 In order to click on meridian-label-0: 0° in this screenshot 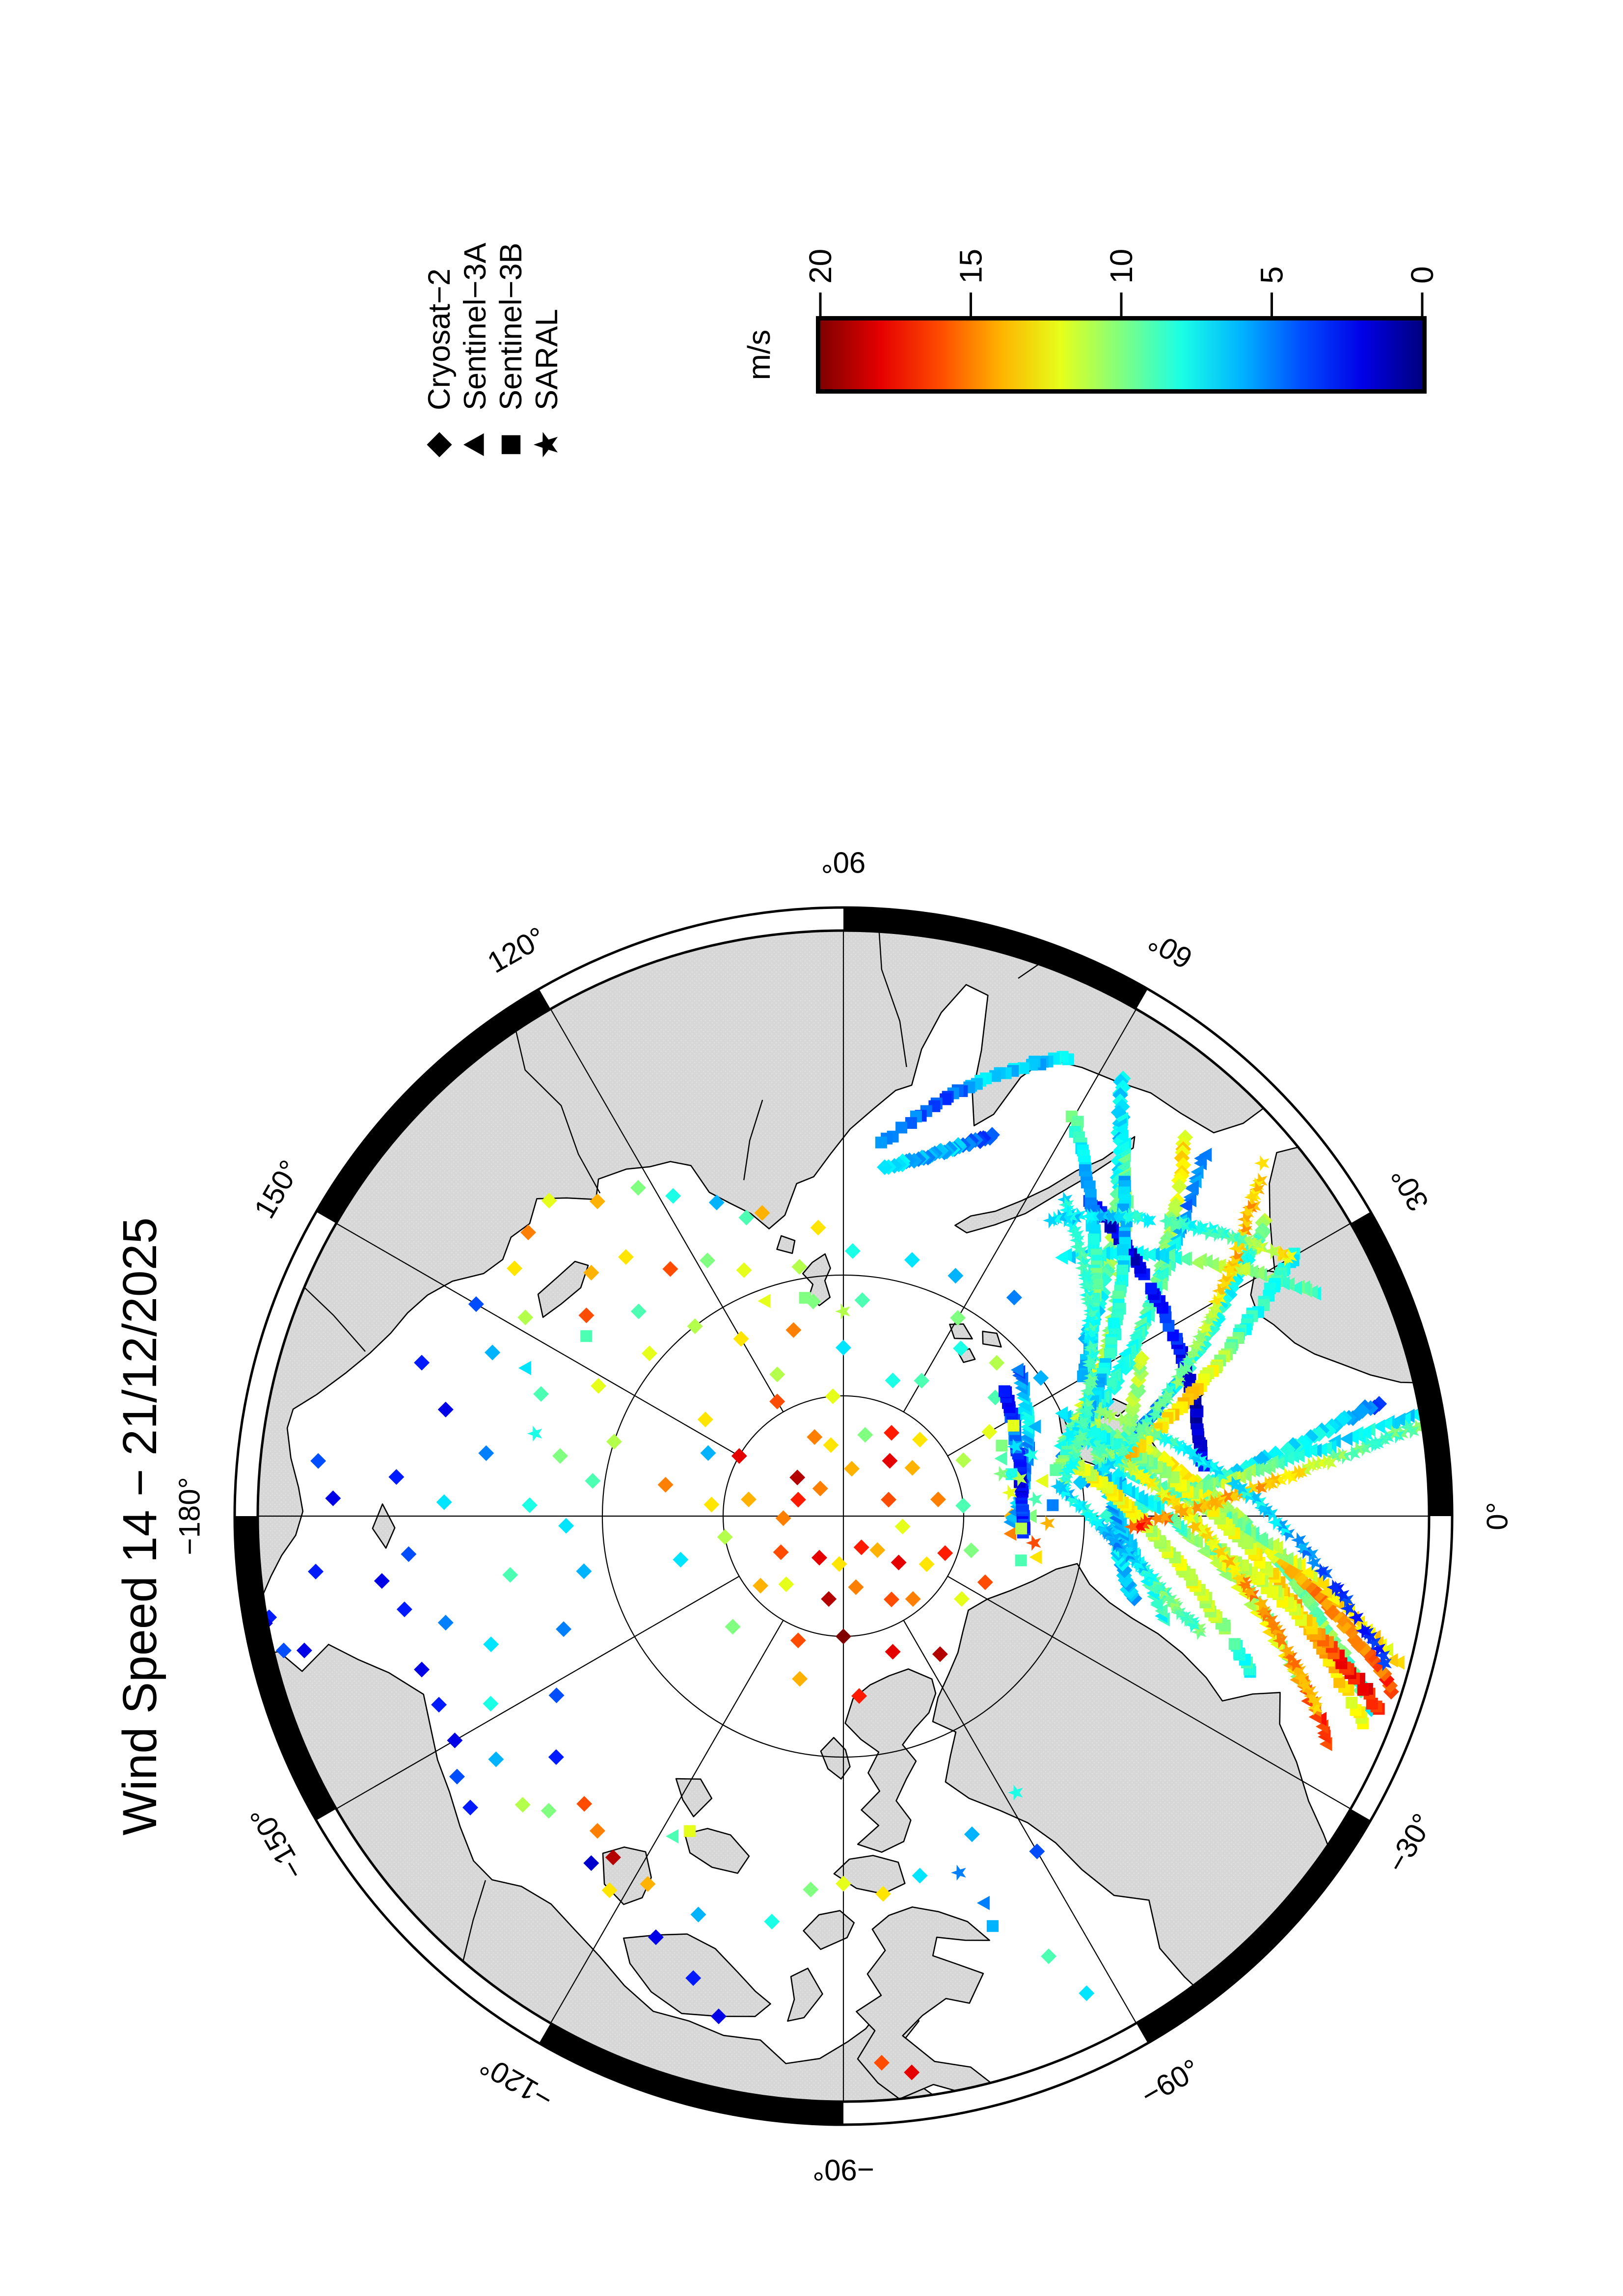, I will do `click(1497, 1516)`.